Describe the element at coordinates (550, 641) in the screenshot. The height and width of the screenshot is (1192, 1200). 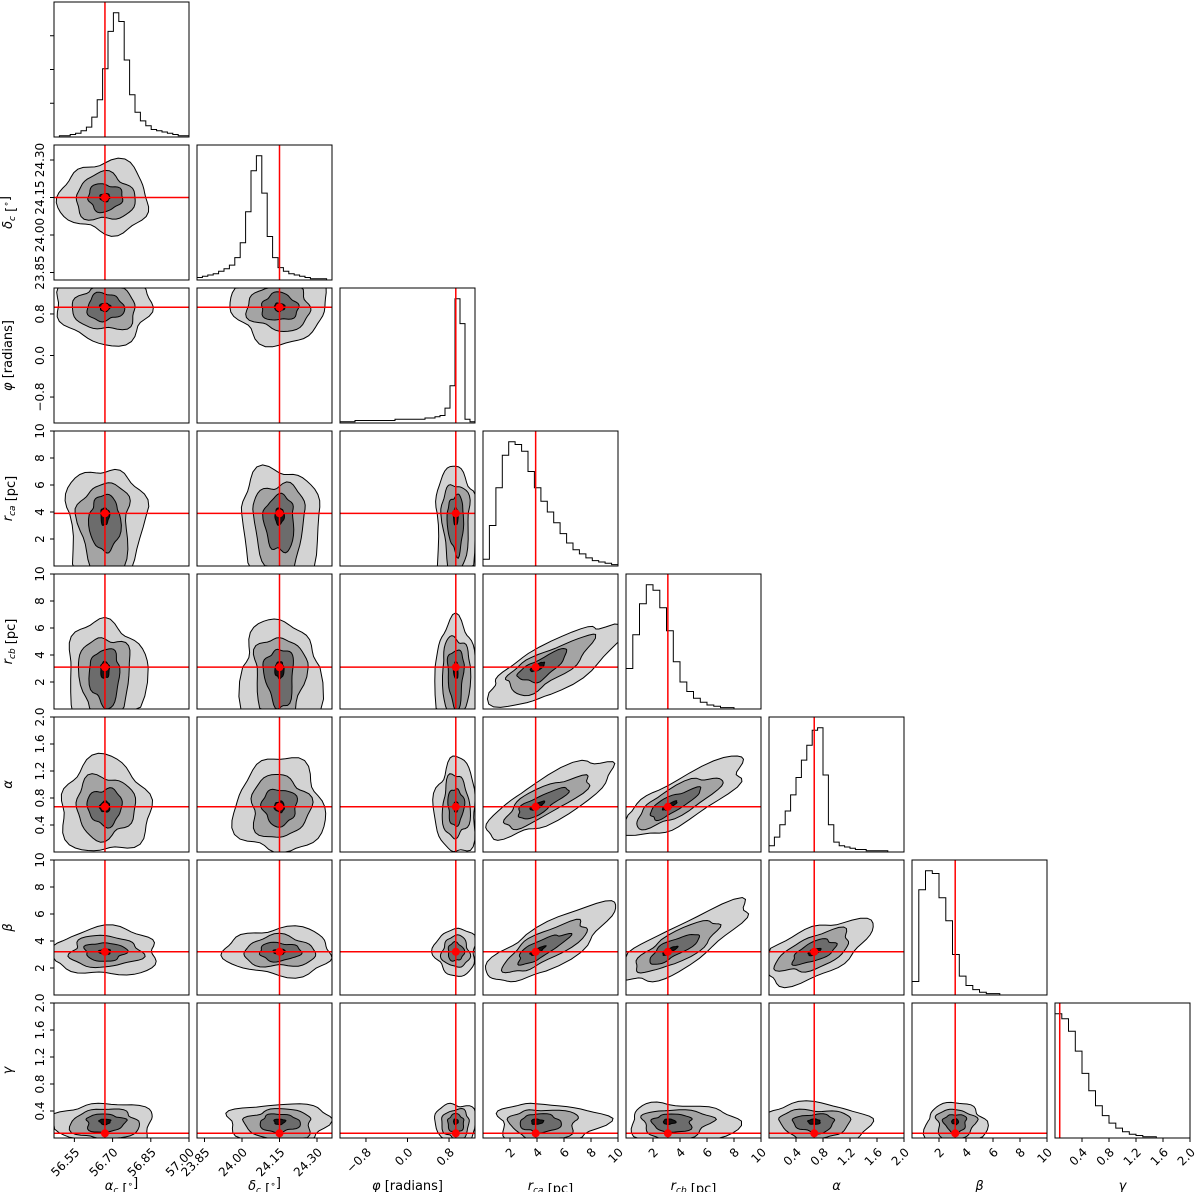
I see `panel-rca-rcb` at that location.